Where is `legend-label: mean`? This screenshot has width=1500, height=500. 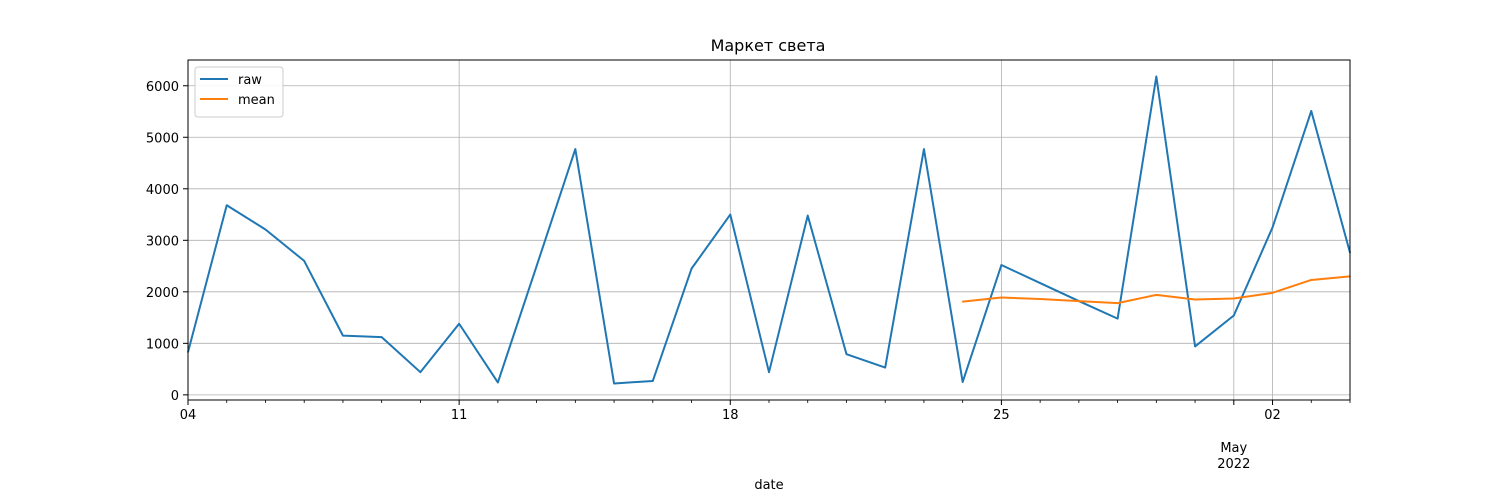 legend-label: mean is located at coordinates (256, 100).